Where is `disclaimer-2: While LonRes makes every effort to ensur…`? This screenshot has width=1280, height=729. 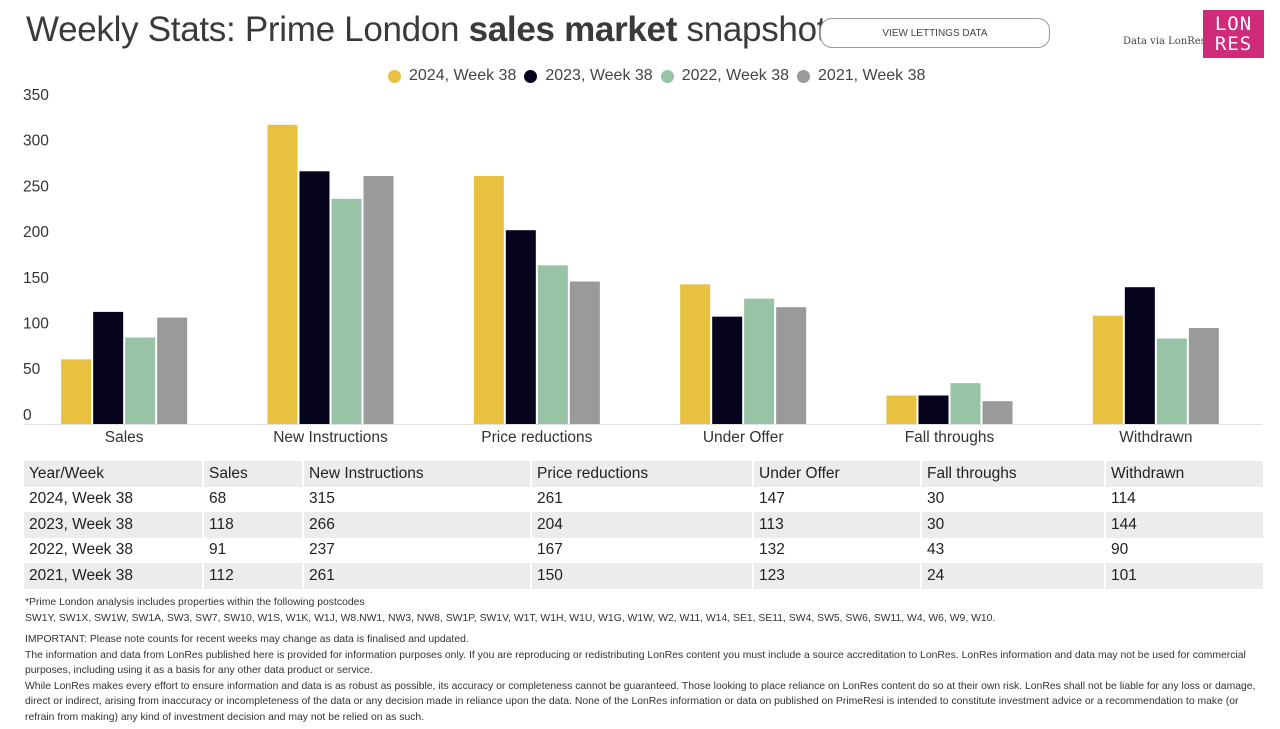 disclaimer-2: While LonRes makes every effort to ensur… is located at coordinates (640, 701).